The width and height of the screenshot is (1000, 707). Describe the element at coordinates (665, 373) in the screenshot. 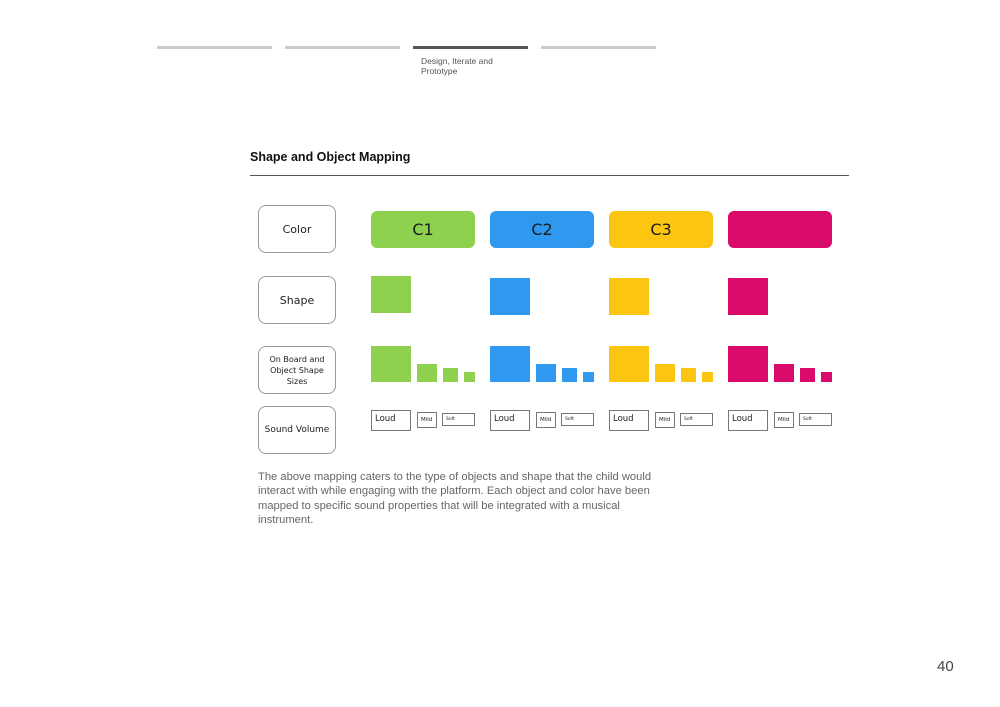

I see `size-square-medium-c3` at that location.